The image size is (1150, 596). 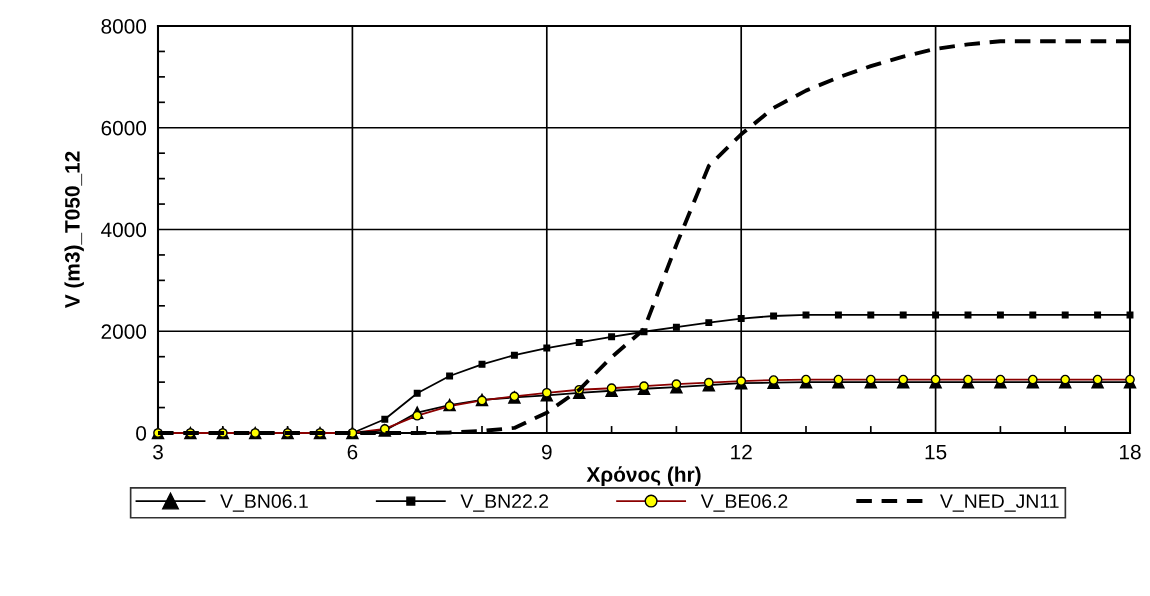 I want to click on x-tick-label: 18, so click(x=1130, y=452).